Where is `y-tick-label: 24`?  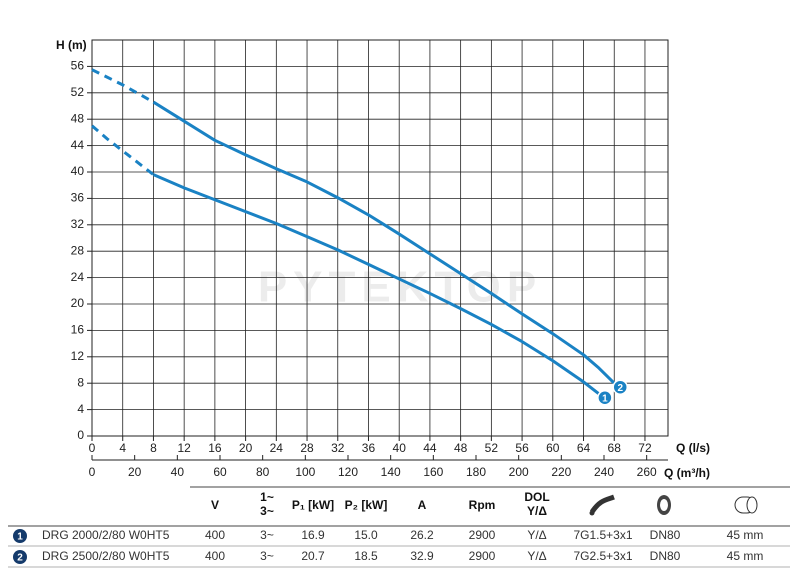 y-tick-label: 24 is located at coordinates (78, 277).